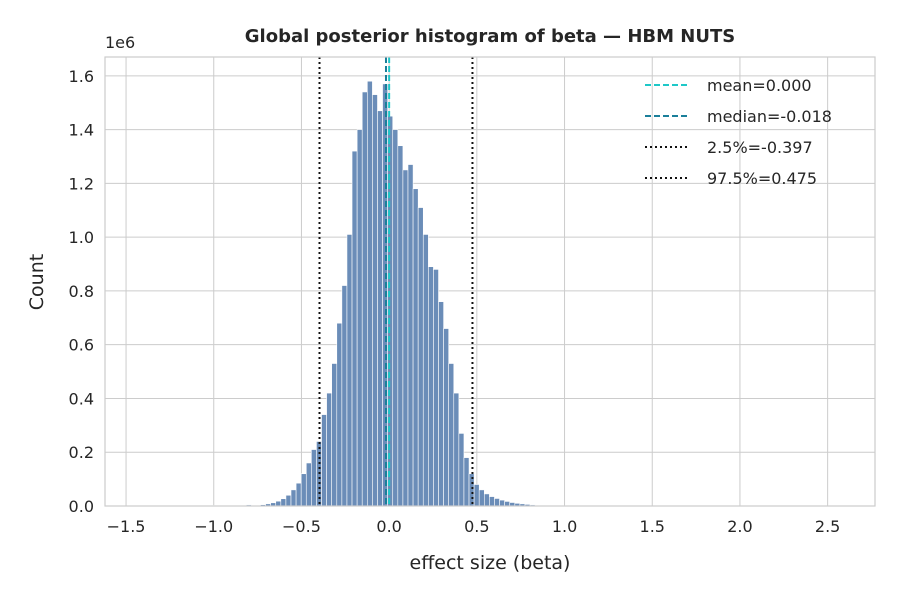  I want to click on y-tick-label: 0.8, so click(81, 291).